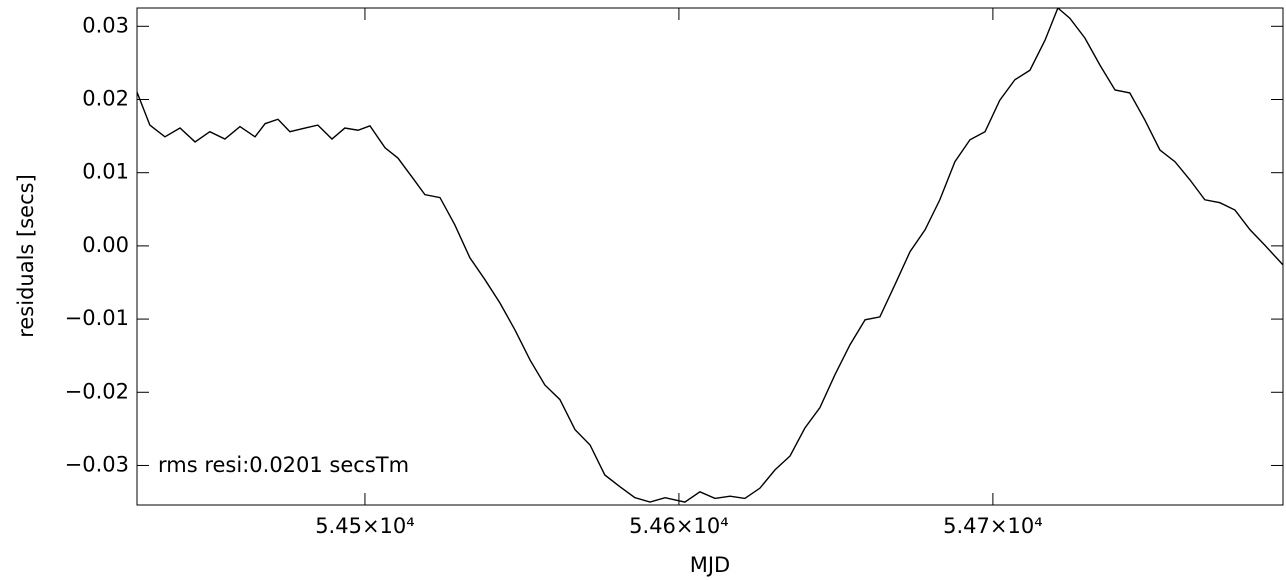  Describe the element at coordinates (365, 526) in the screenshot. I see `x-tick-label: 5.45×10⁴` at that location.